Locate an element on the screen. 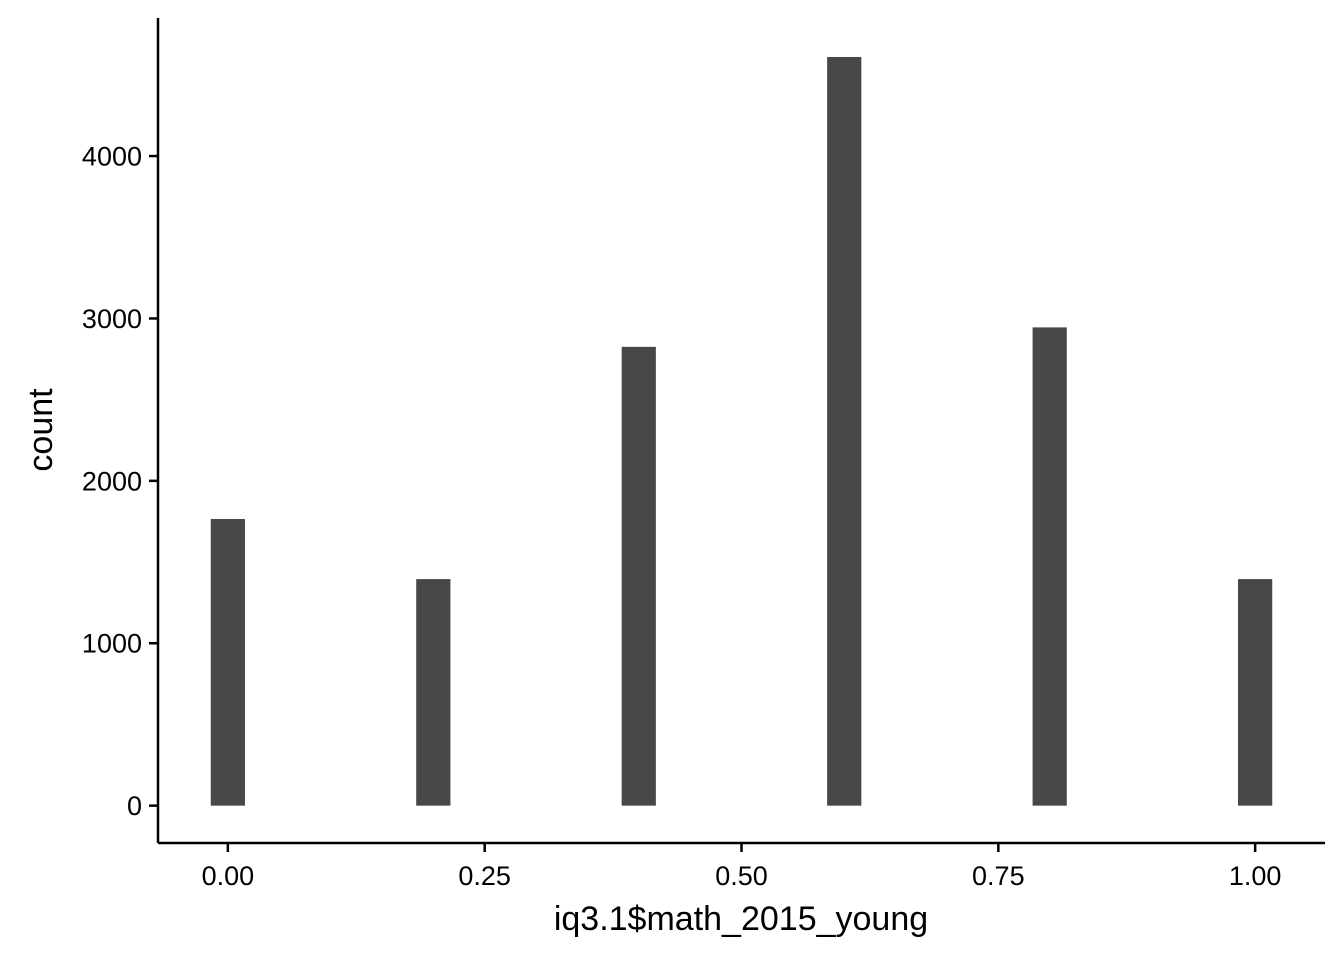 The image size is (1344, 960). x-tick-label: 0.25 is located at coordinates (484, 876).